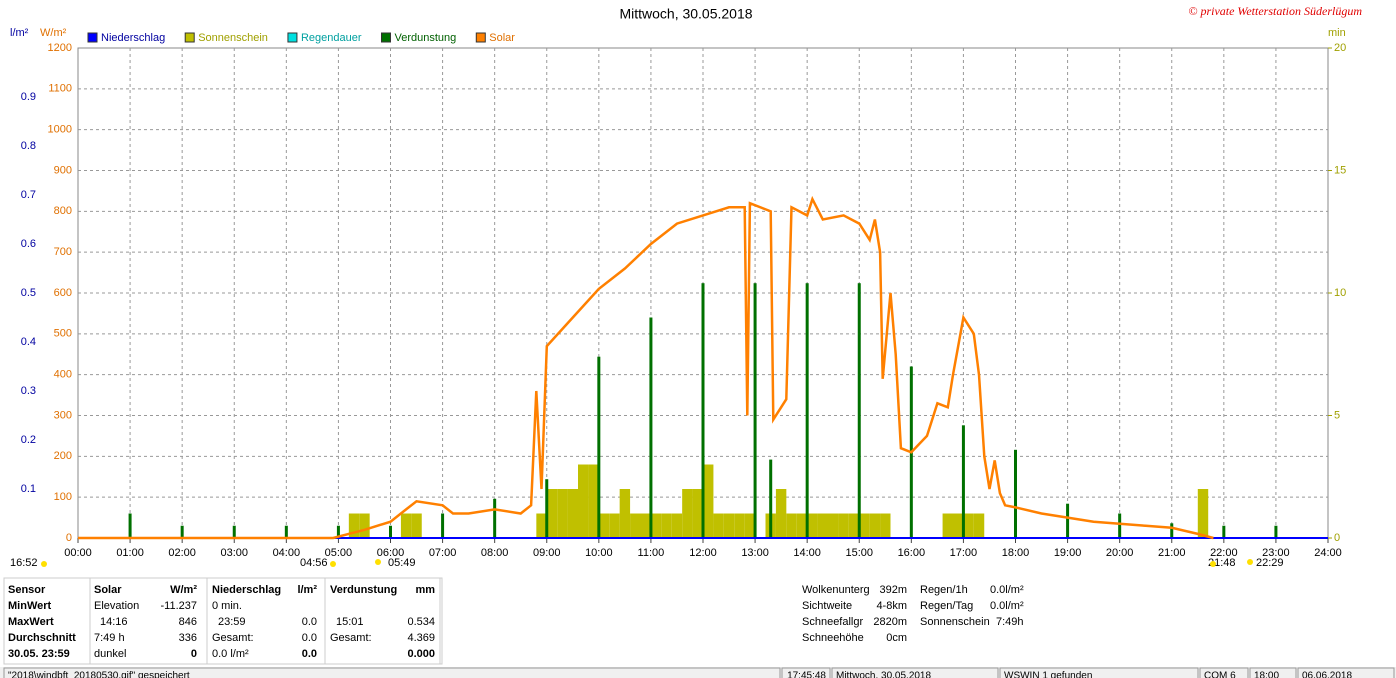  What do you see at coordinates (402, 563) in the screenshot?
I see `time-label: 05:49` at bounding box center [402, 563].